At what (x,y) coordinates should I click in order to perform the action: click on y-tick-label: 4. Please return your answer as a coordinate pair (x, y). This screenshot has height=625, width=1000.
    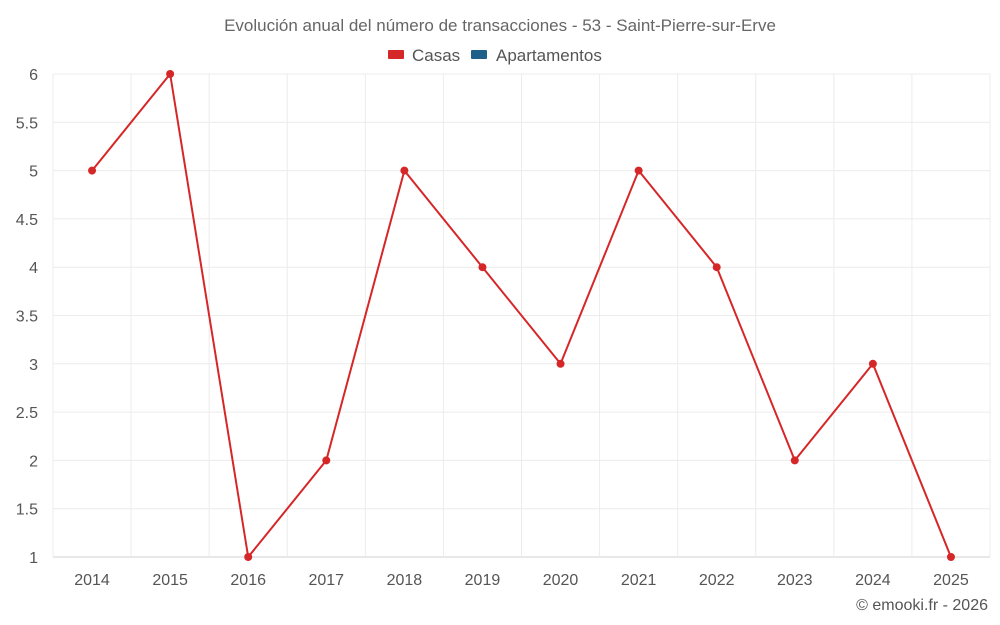
    Looking at the image, I should click on (33, 268).